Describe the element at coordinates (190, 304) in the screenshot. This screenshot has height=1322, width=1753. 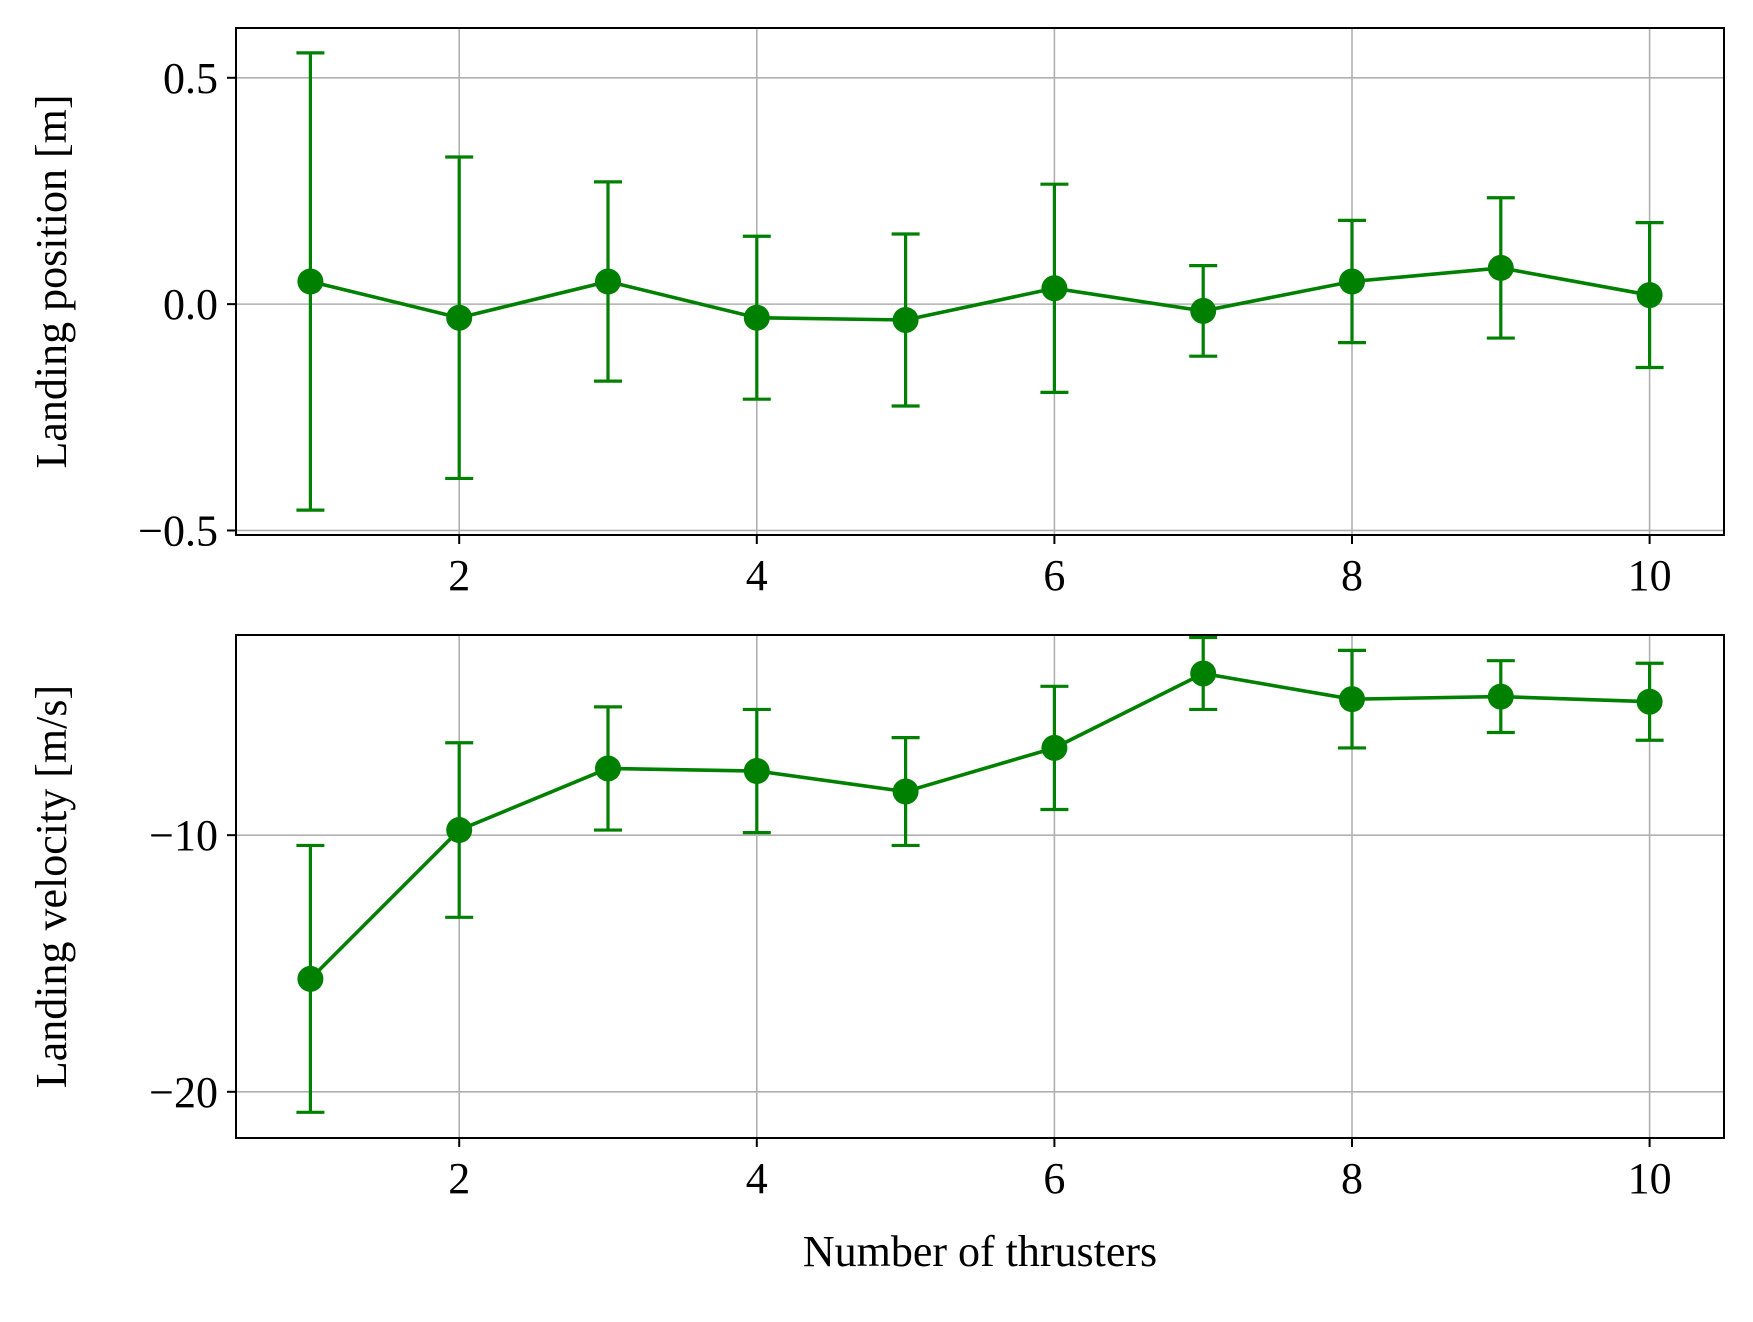
I see `y-tick-label: 0.0` at that location.